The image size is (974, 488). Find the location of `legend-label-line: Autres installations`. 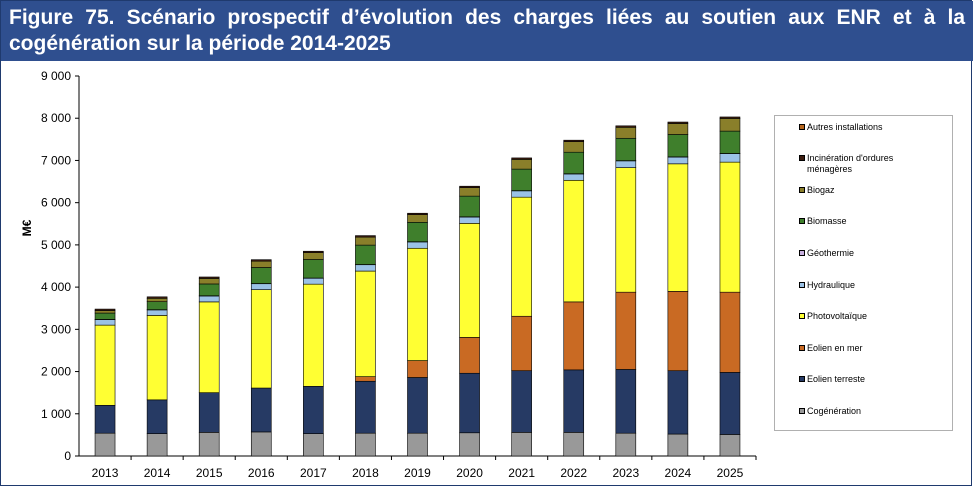

legend-label-line: Autres installations is located at coordinates (845, 127).